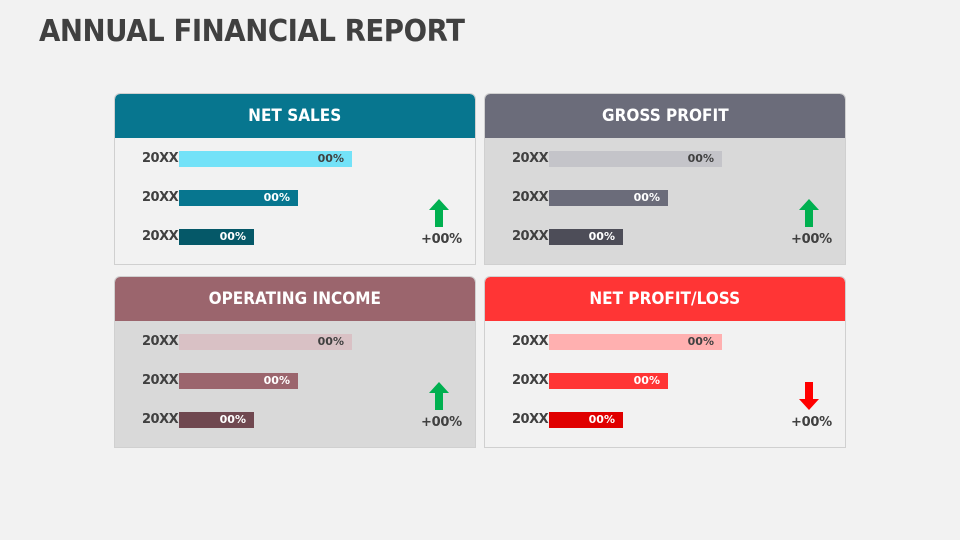 The height and width of the screenshot is (540, 960). I want to click on card-title: NET PROFIT/LOSS, so click(665, 299).